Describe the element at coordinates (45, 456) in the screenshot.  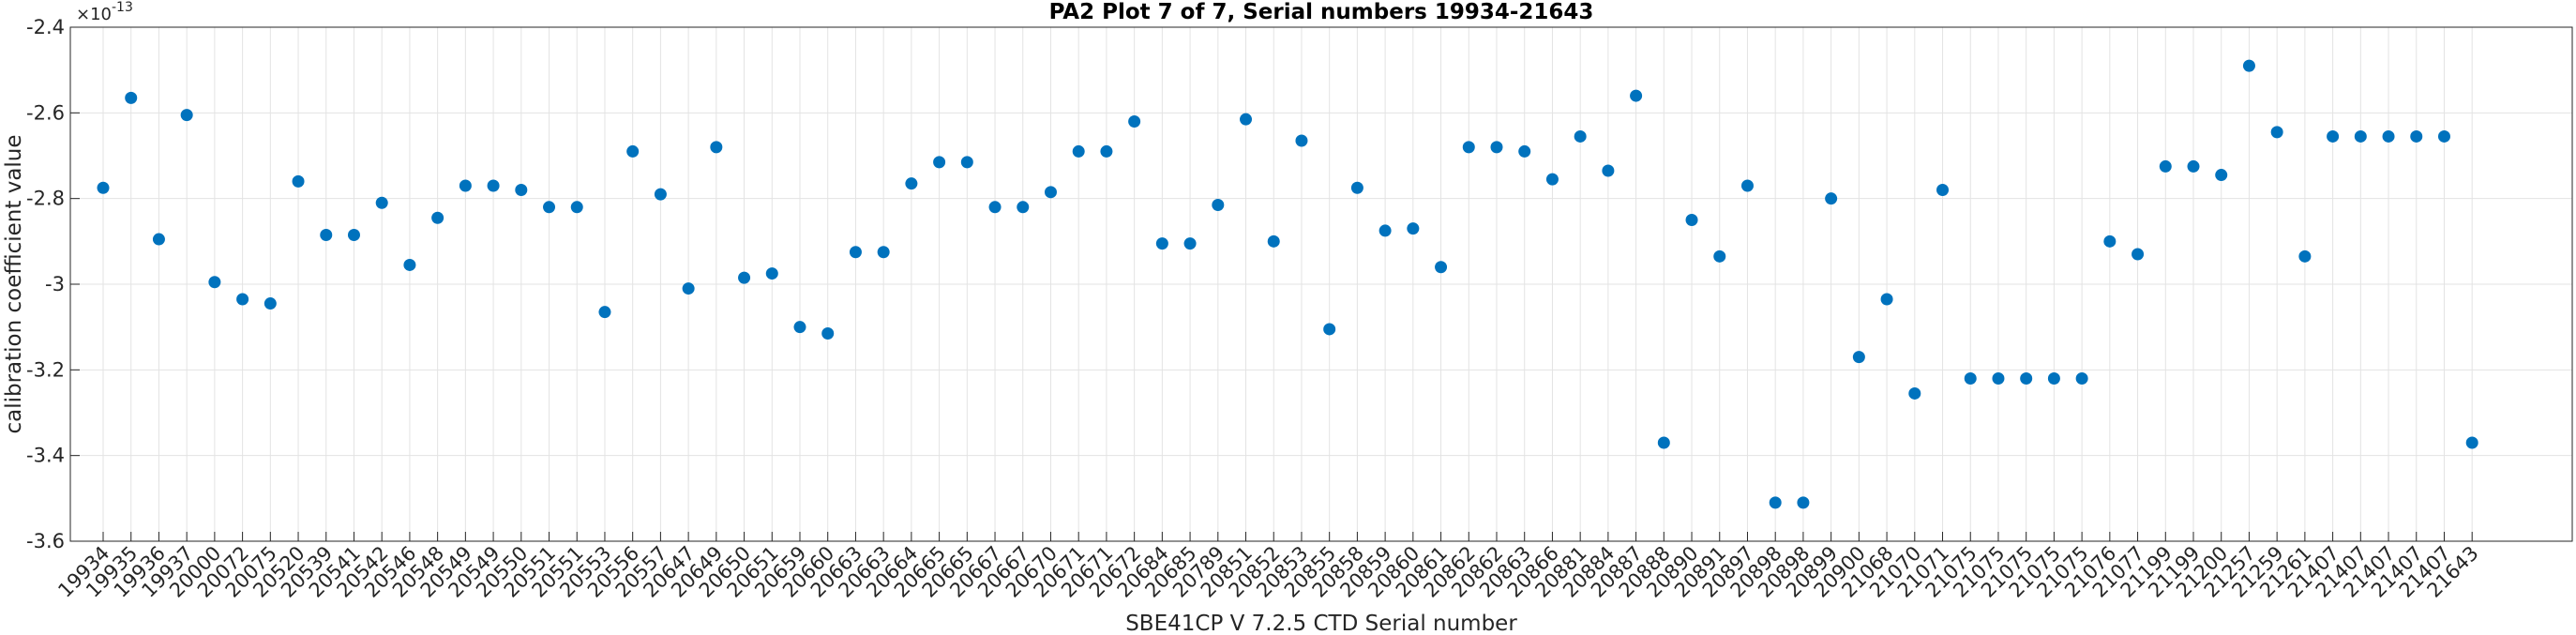
I see `y-tick-label: -3.4` at that location.